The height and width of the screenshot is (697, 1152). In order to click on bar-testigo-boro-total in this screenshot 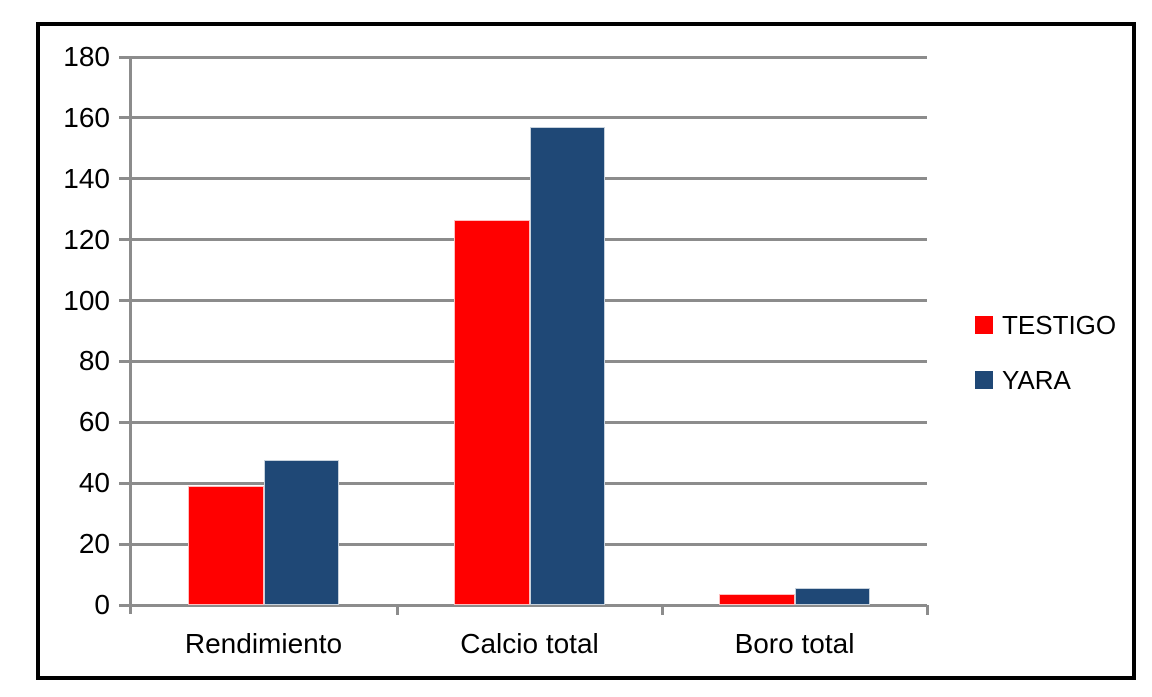, I will do `click(757, 599)`.